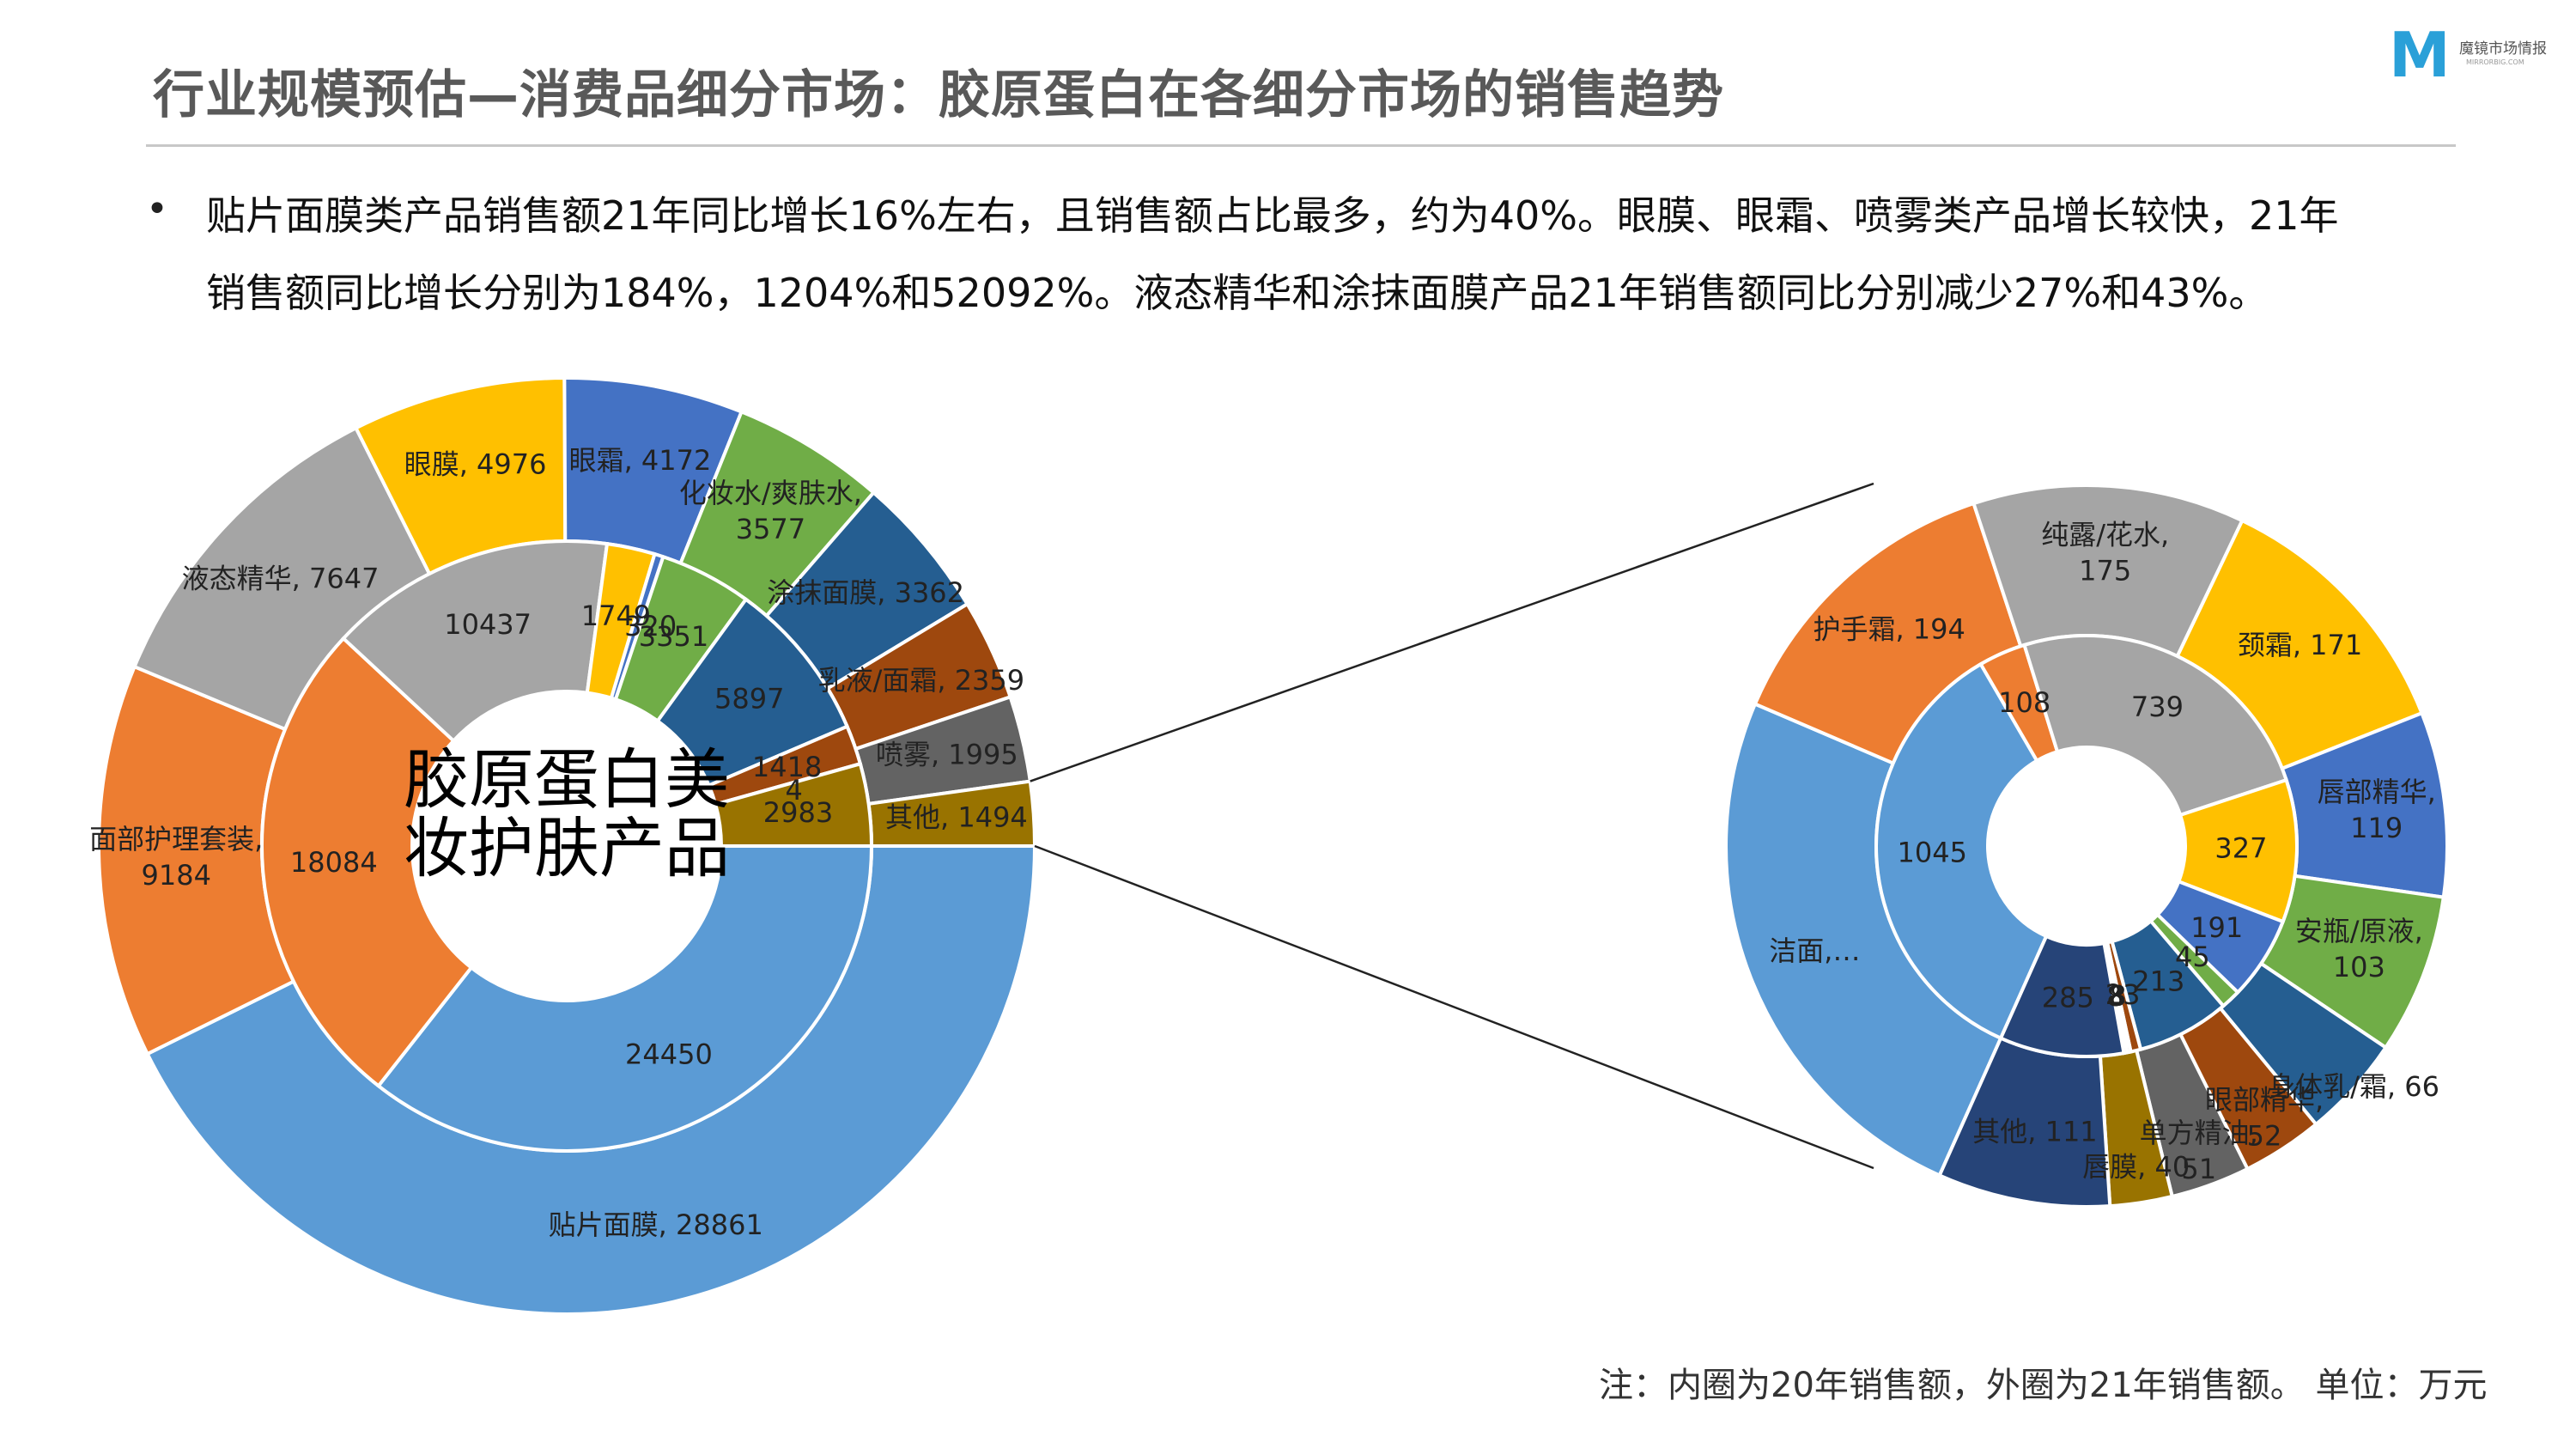 The height and width of the screenshot is (1449, 2576). Describe the element at coordinates (1454, 1007) in the screenshot. I see `connector-line-bottom` at that location.